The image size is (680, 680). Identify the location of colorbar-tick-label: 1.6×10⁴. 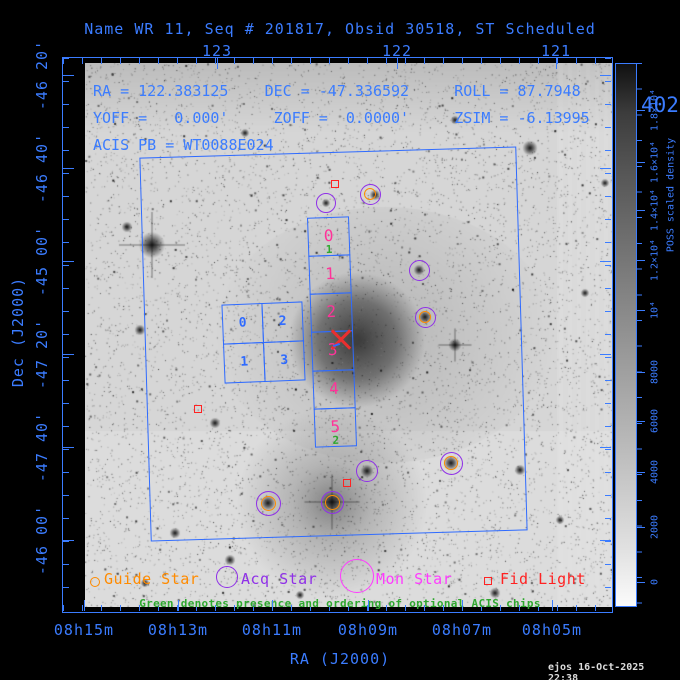
(655, 162).